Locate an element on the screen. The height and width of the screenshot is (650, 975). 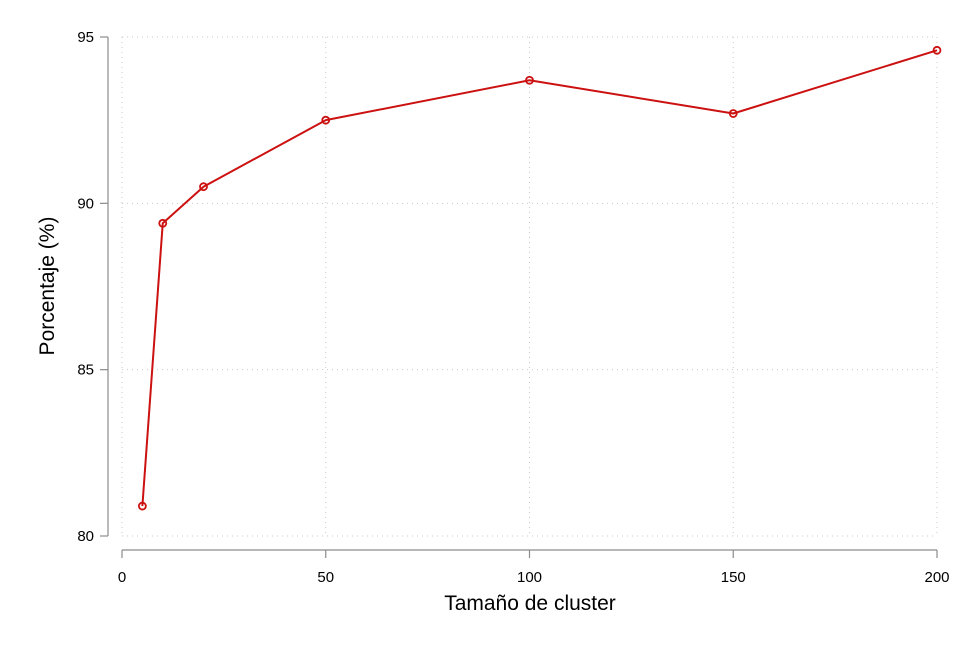
y-tick-label: 90 is located at coordinates (85, 203).